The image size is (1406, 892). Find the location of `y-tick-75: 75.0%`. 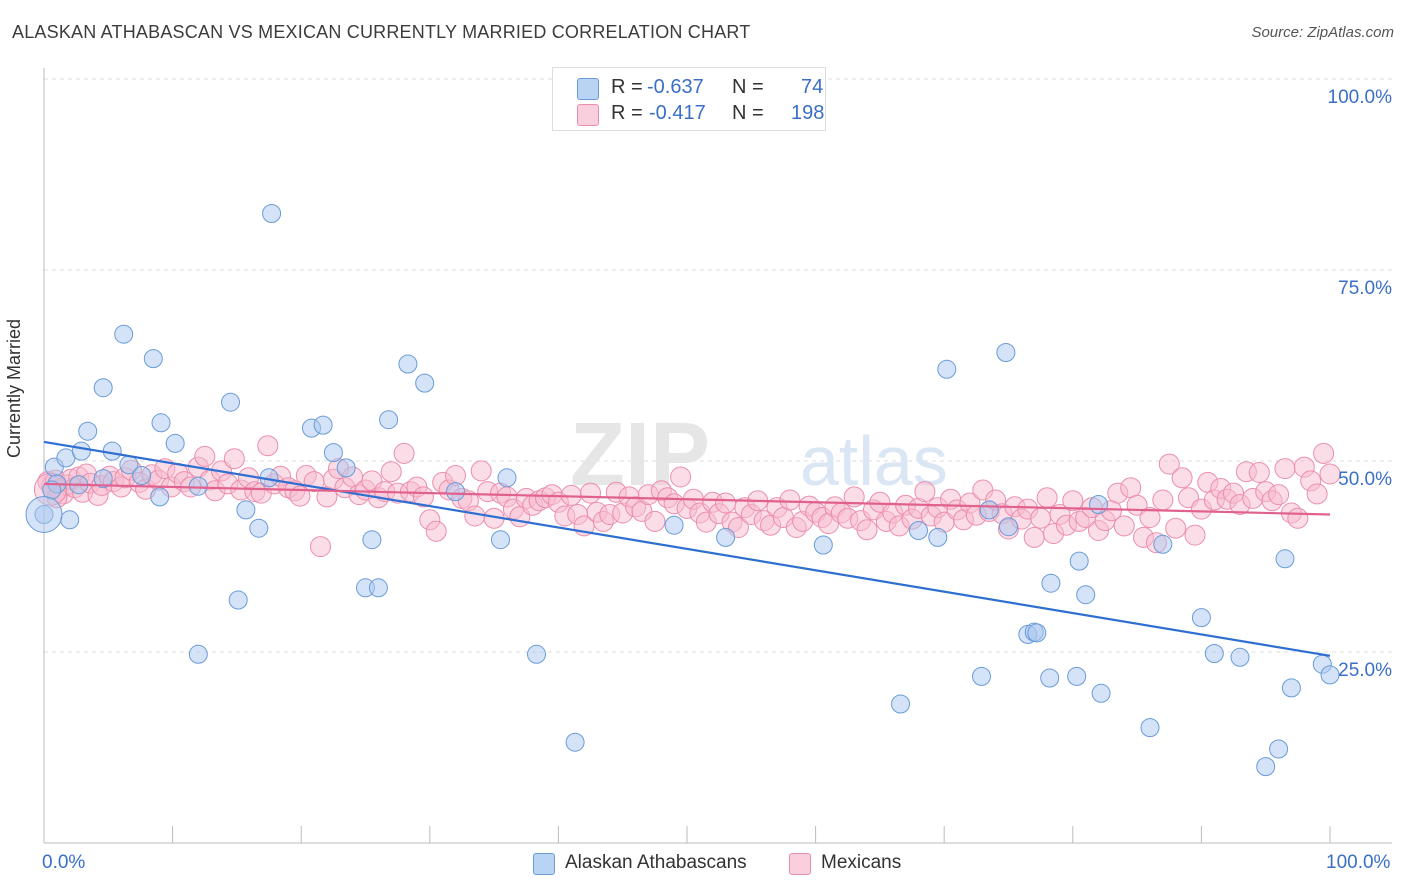

y-tick-75: 75.0% is located at coordinates (1365, 288).